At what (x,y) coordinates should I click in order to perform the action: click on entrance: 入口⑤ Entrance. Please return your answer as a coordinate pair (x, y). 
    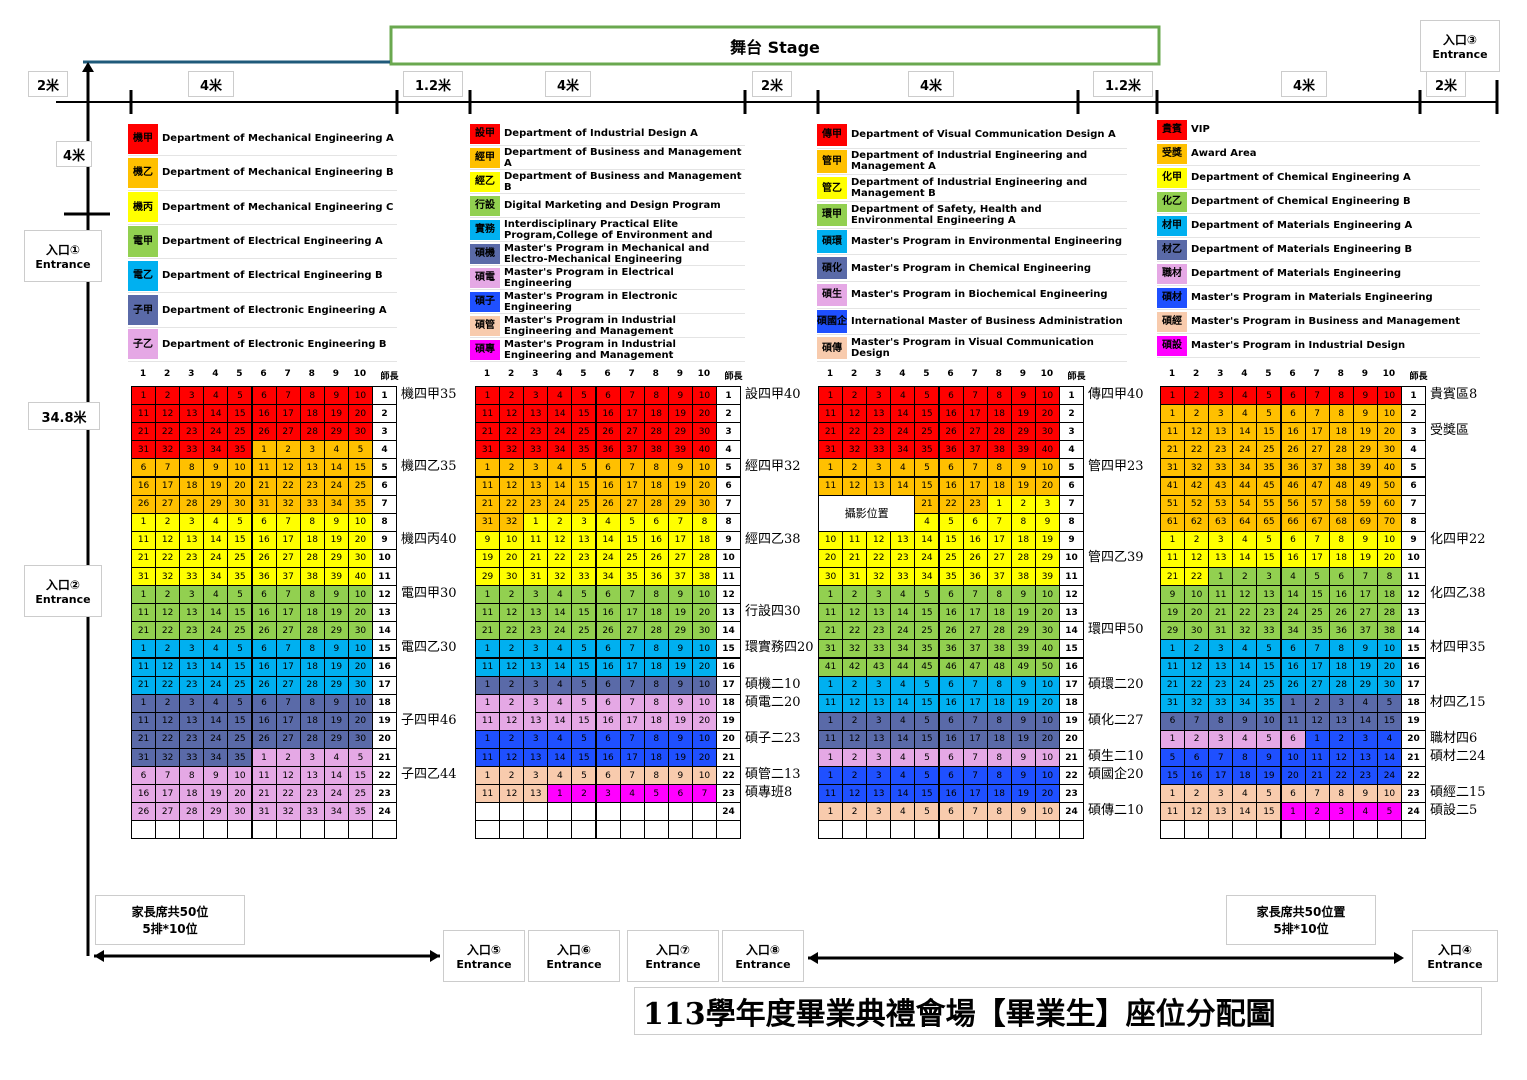
    Looking at the image, I should click on (484, 956).